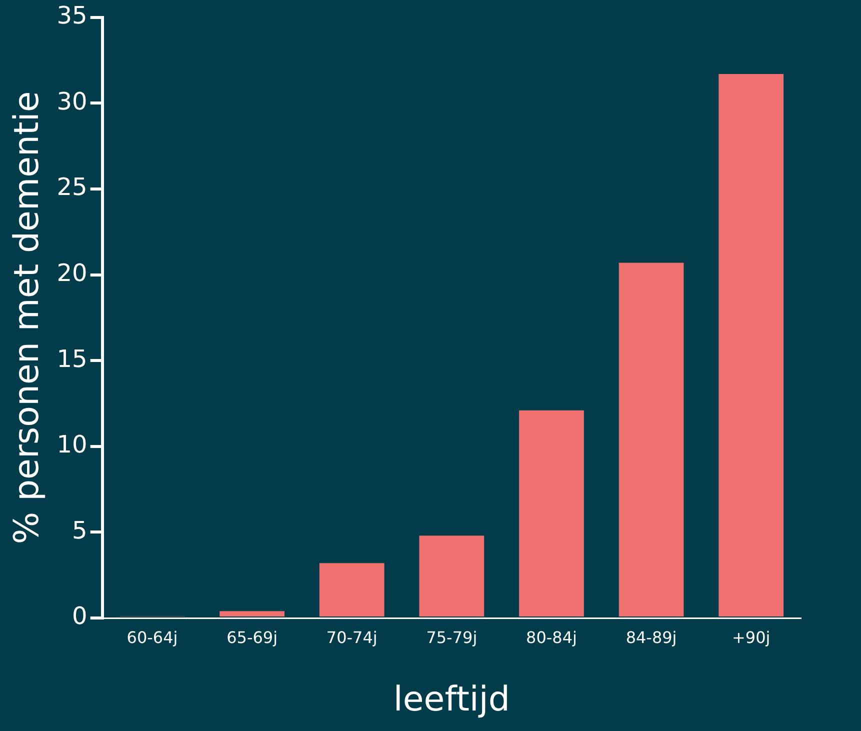 The height and width of the screenshot is (731, 861). What do you see at coordinates (352, 637) in the screenshot?
I see `x-tick-label: 70-74j` at bounding box center [352, 637].